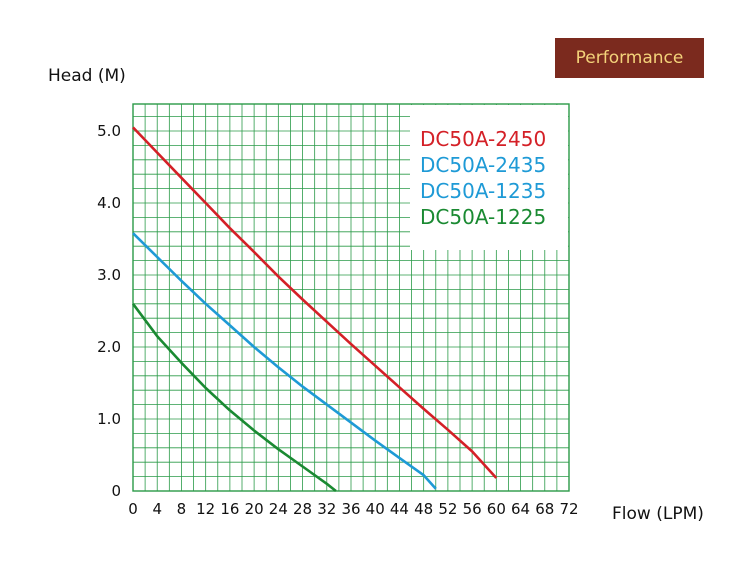 This screenshot has width=750, height=570. Describe the element at coordinates (447, 509) in the screenshot. I see `x-tick-label: 52` at that location.